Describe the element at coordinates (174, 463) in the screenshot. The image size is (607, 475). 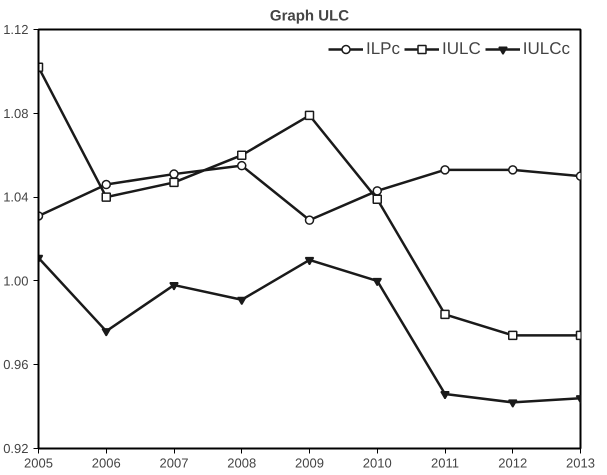
I see `x-tick-label: 2007` at that location.